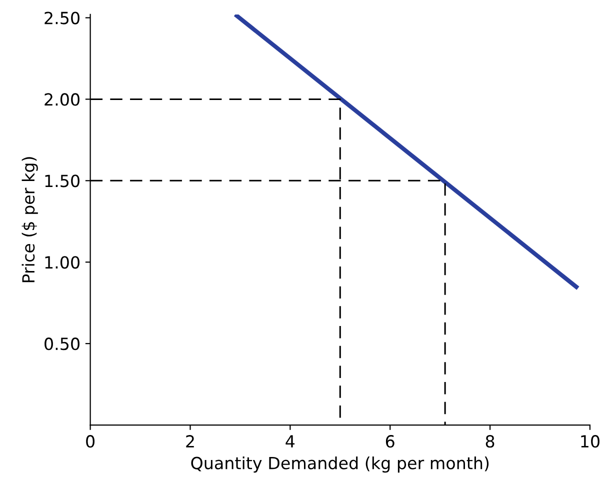 The width and height of the screenshot is (602, 483). Describe the element at coordinates (30, 219) in the screenshot. I see `y-axis-title: Price ($ per kg)` at that location.